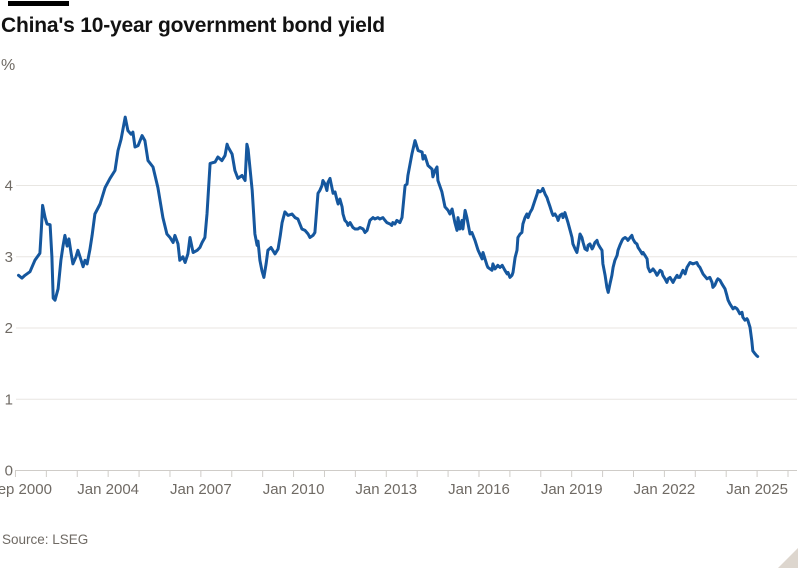  What do you see at coordinates (193, 25) in the screenshot?
I see `chart-title: China's 10-year government bond yield` at bounding box center [193, 25].